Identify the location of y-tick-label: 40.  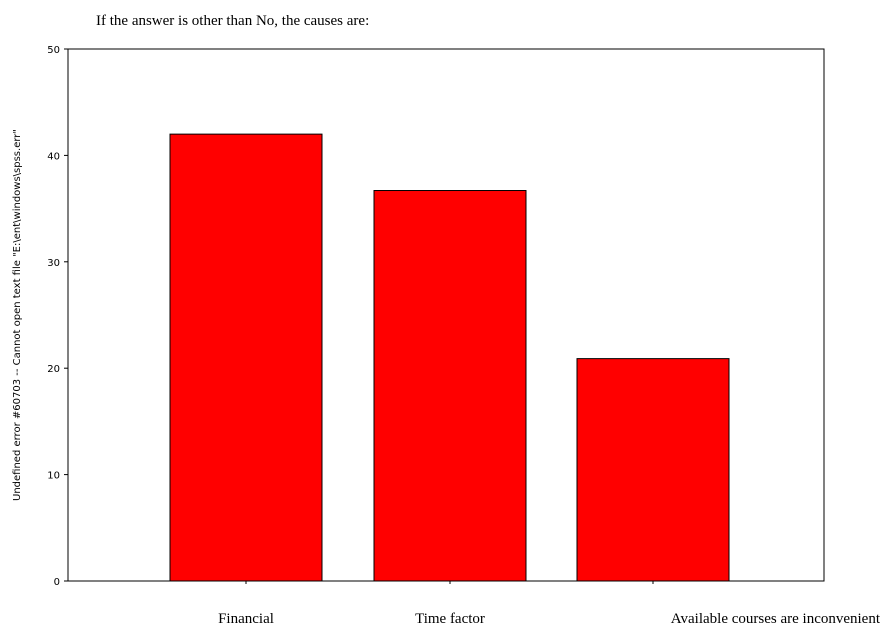
(53, 156).